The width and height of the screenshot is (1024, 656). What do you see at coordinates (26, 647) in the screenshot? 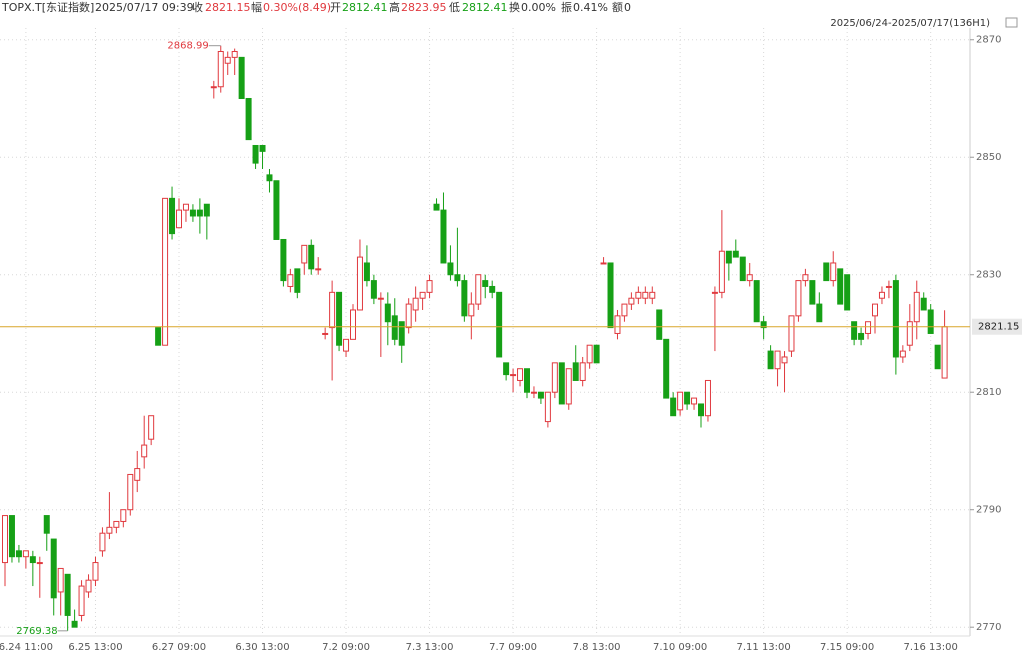
I see `x-tick-label: 6.24 11:00` at bounding box center [26, 647].